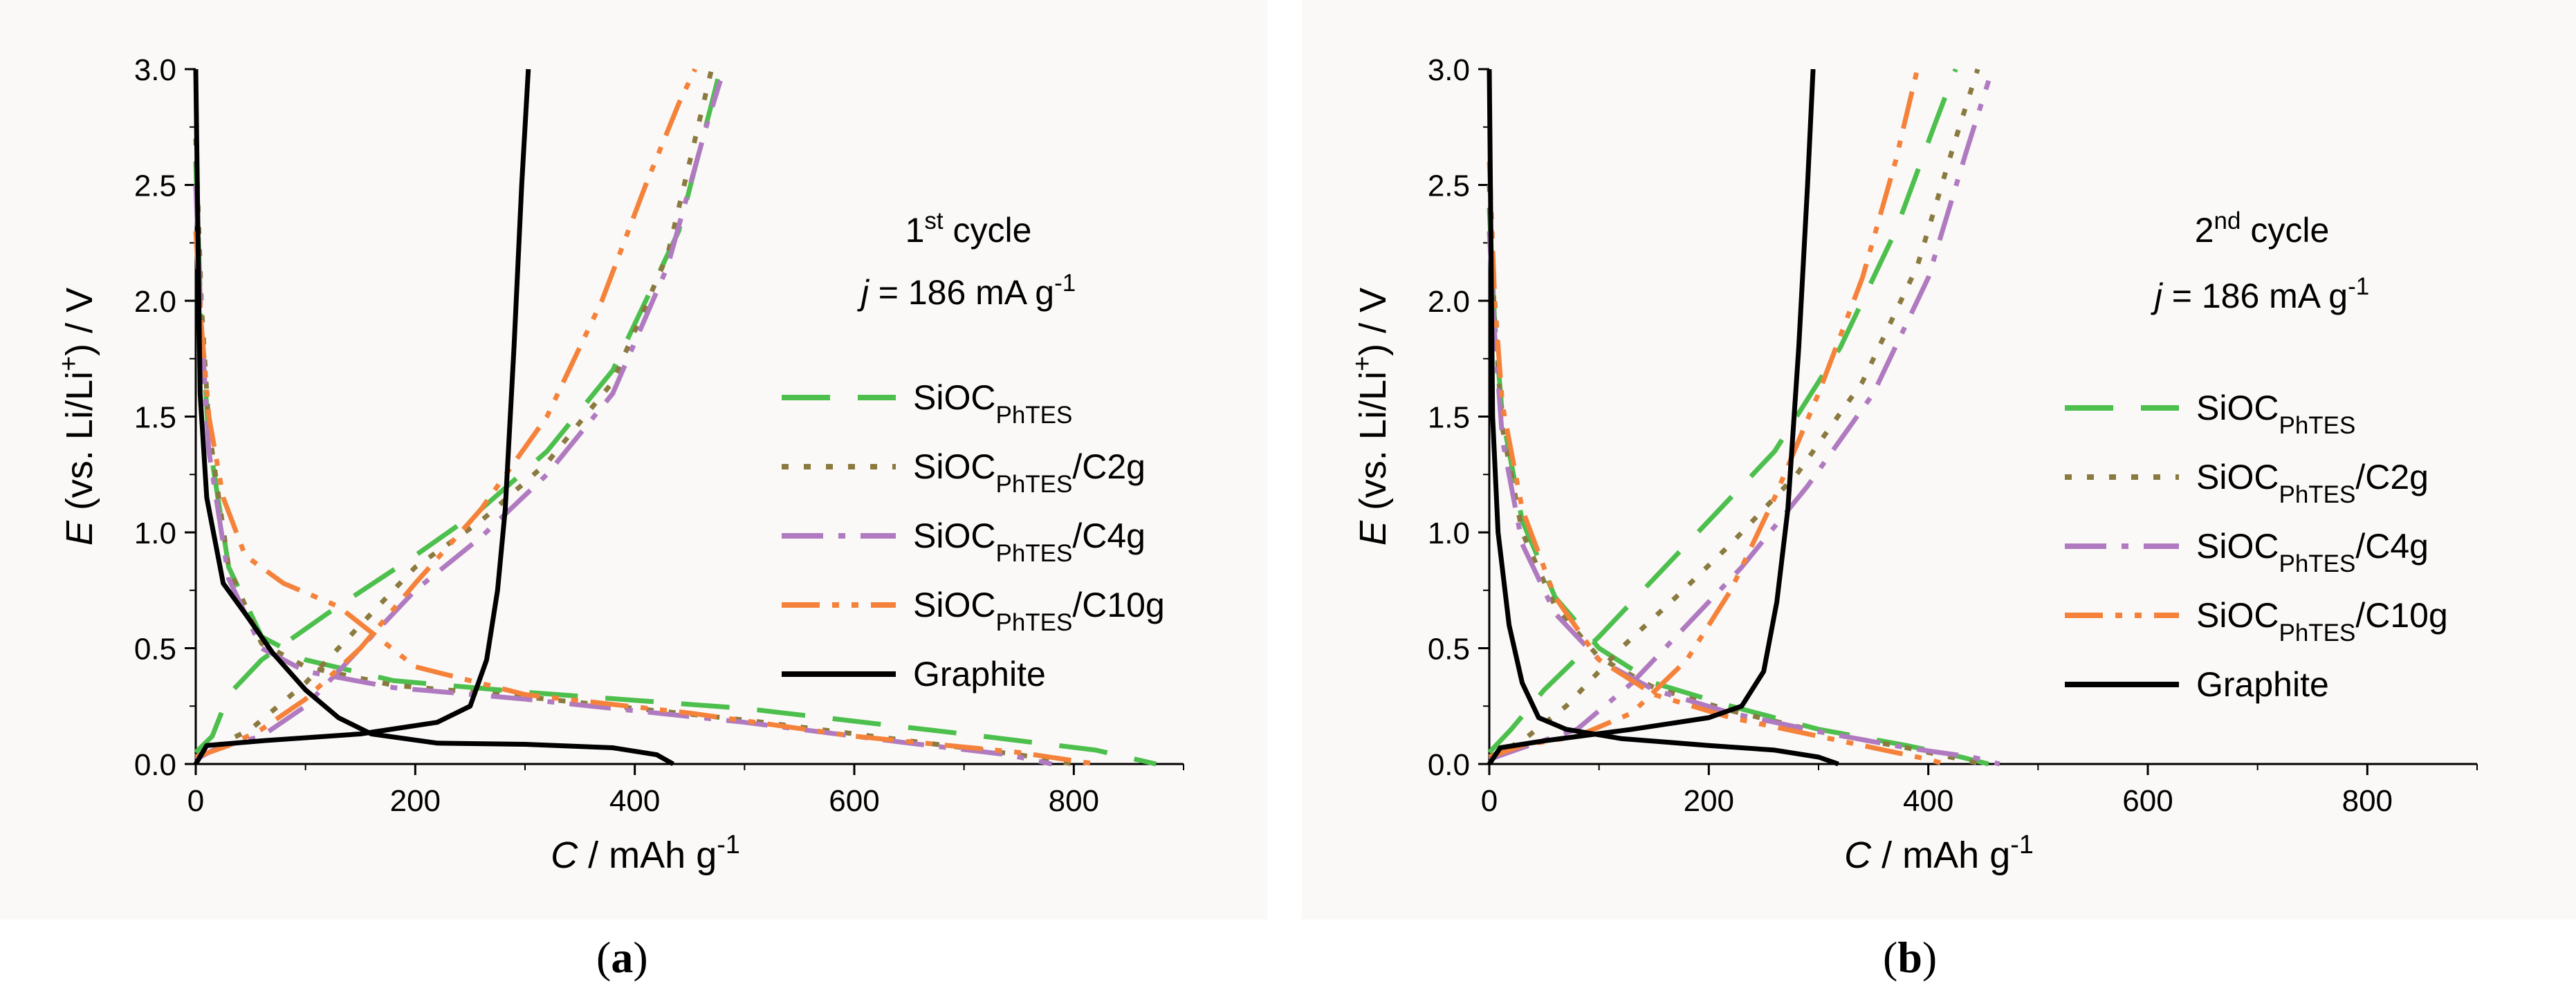  I want to click on series-line-sioc-phtes-discharge, so click(1738, 487).